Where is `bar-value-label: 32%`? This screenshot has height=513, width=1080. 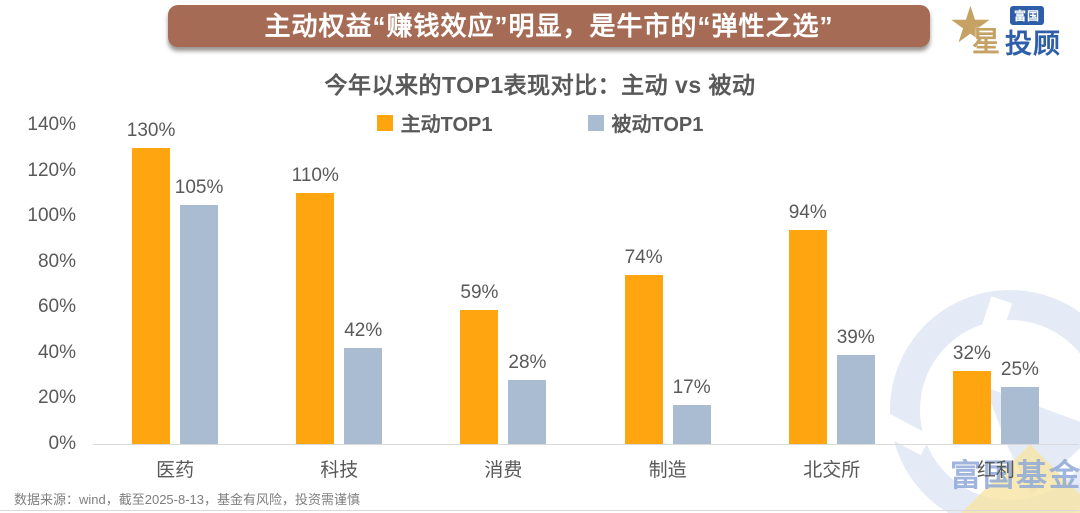 bar-value-label: 32% is located at coordinates (971, 353).